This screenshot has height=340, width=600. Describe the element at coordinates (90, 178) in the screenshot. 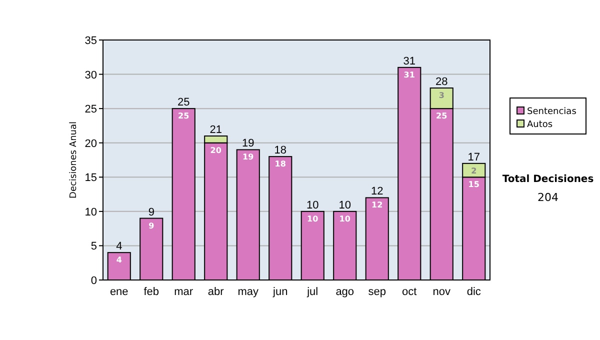

I see `y-tick-label: 15` at that location.